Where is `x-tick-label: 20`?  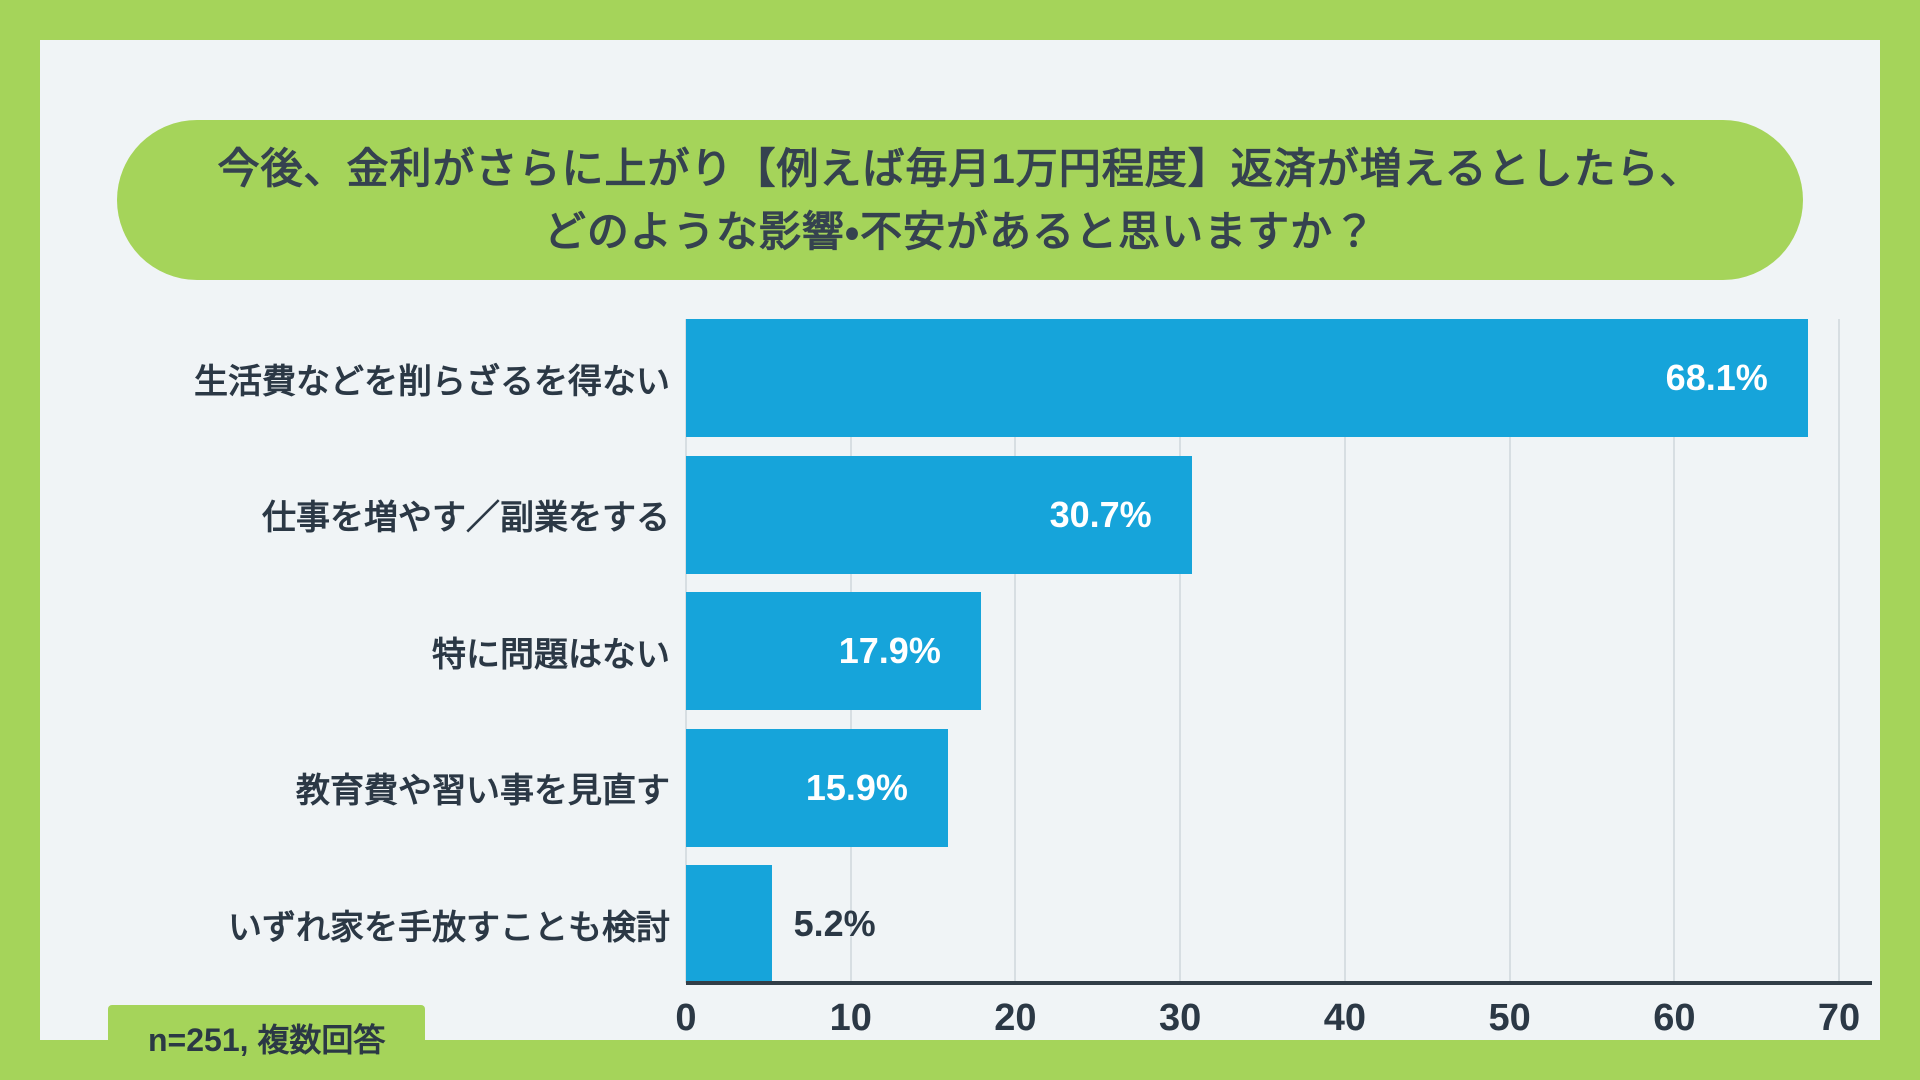 x-tick-label: 20 is located at coordinates (1015, 1018).